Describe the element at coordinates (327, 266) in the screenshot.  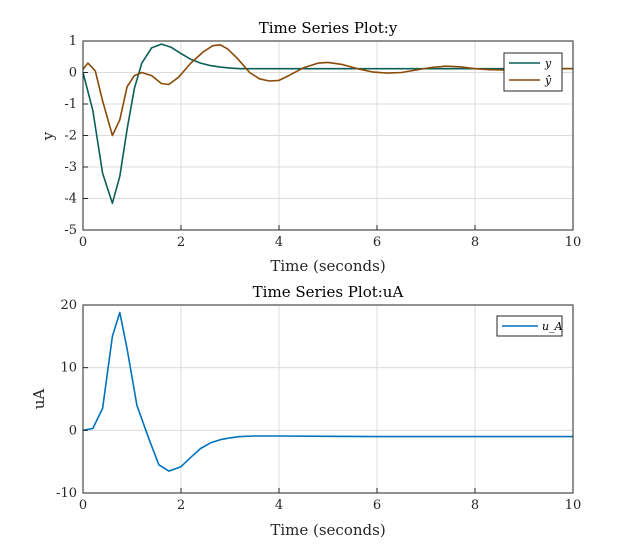
I see `x-axis-label-y: Time (seconds)` at that location.